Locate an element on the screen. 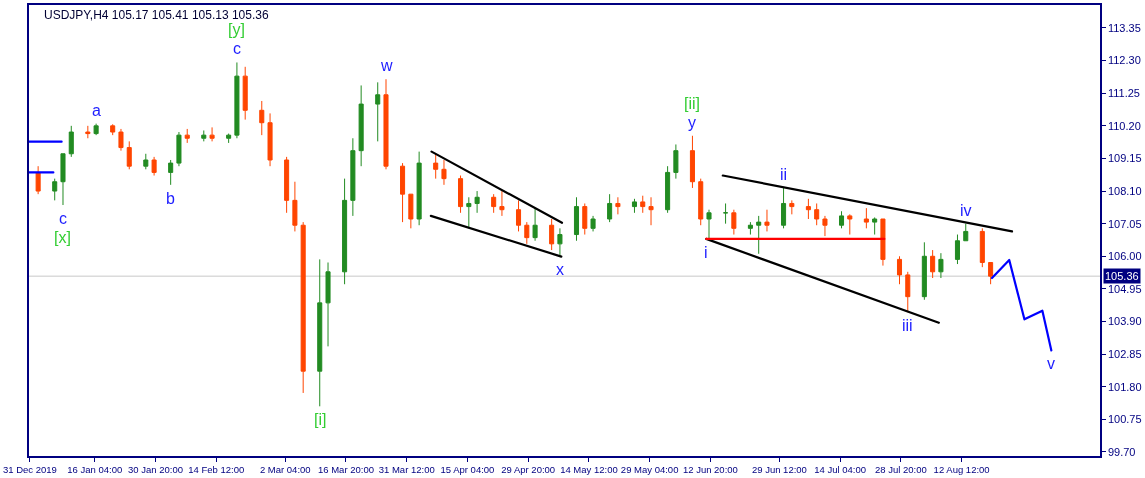  annotation: v is located at coordinates (1051, 363).